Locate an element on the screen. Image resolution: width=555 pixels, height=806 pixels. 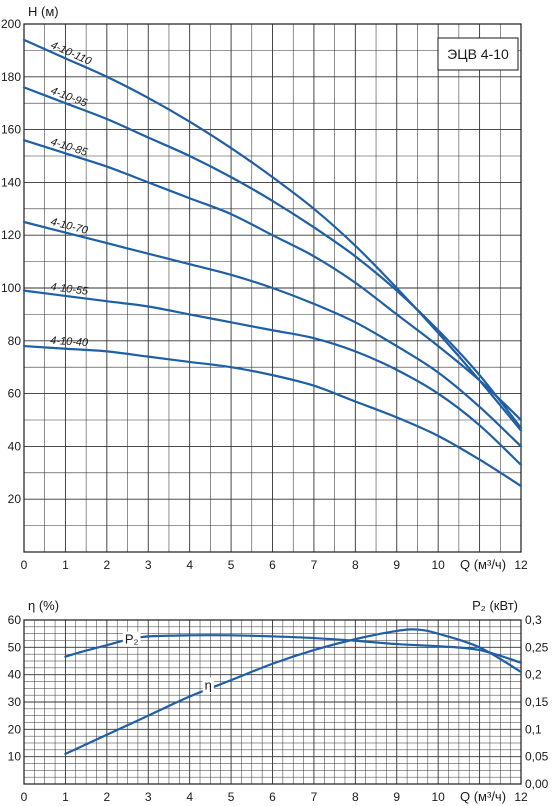
efficiency-y-axis-title: η (%) is located at coordinates (43, 605).